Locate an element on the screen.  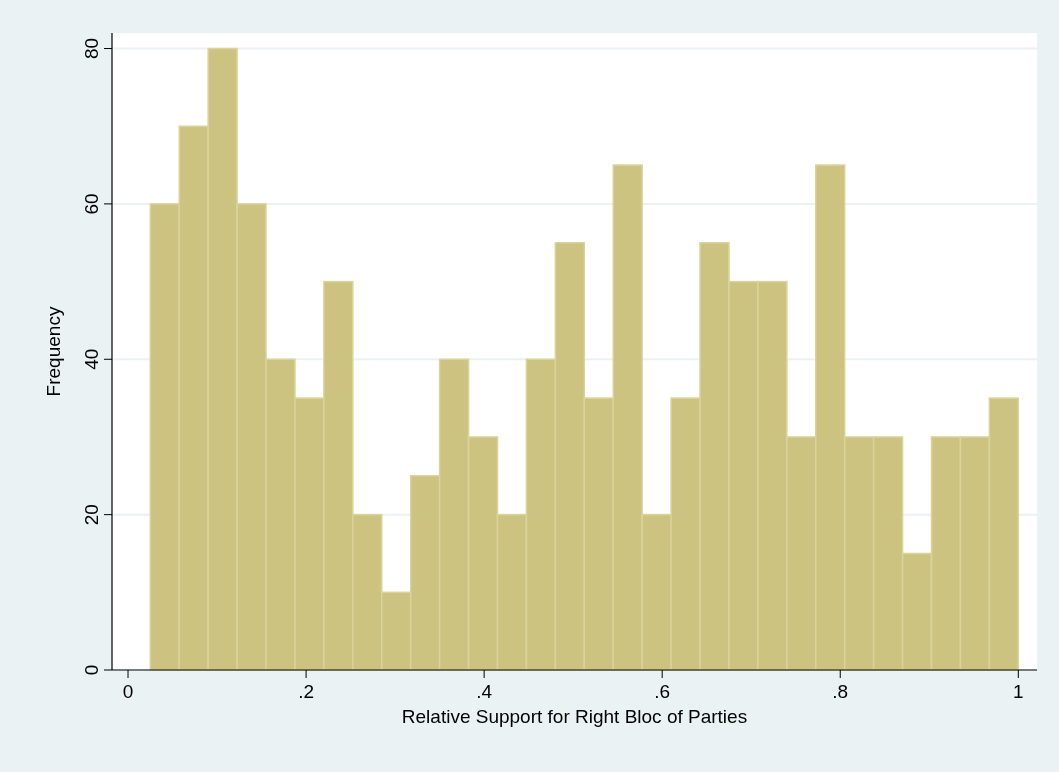
y-tick-label: 0 is located at coordinates (91, 670).